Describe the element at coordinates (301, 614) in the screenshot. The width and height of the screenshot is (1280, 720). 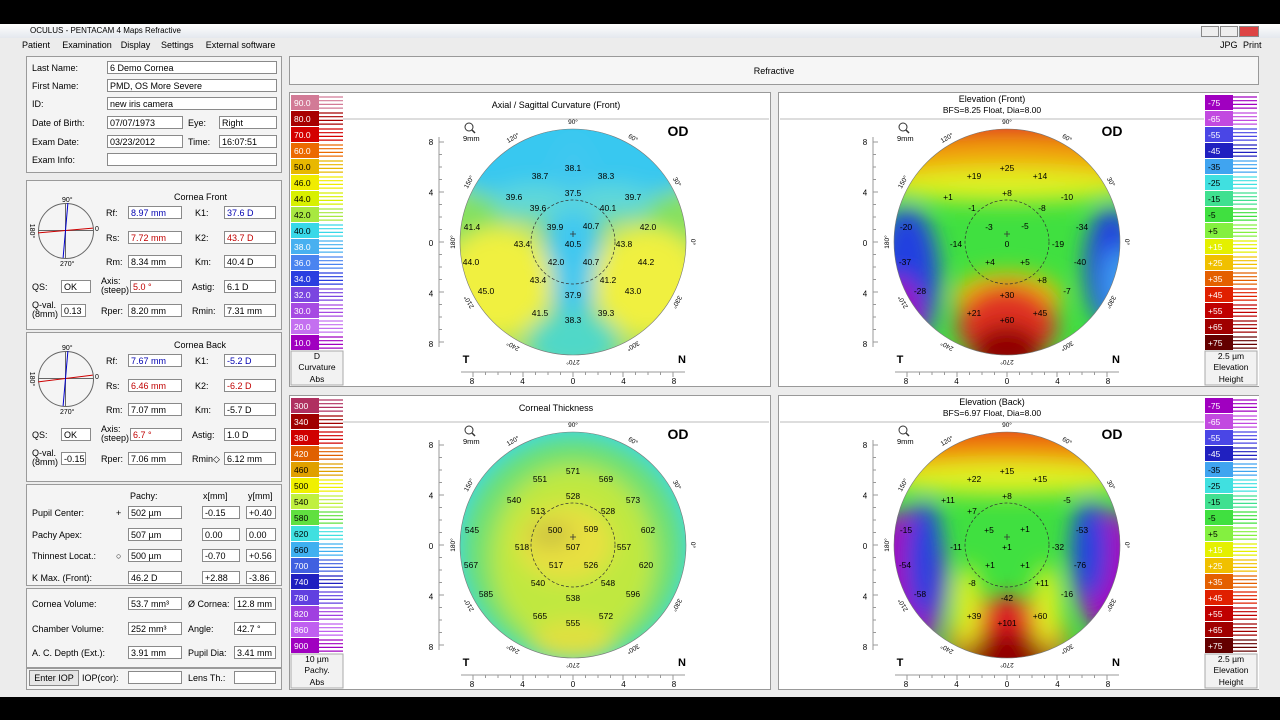
I see `legend-value: 820` at that location.